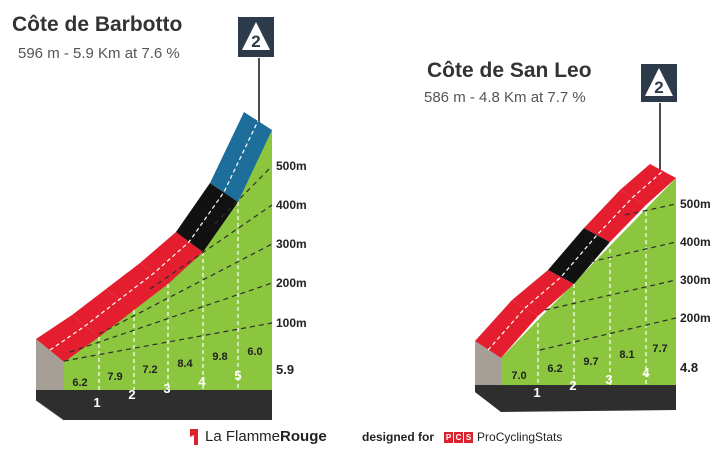  What do you see at coordinates (689, 367) in the screenshot?
I see `total-distance: 4.8` at bounding box center [689, 367].